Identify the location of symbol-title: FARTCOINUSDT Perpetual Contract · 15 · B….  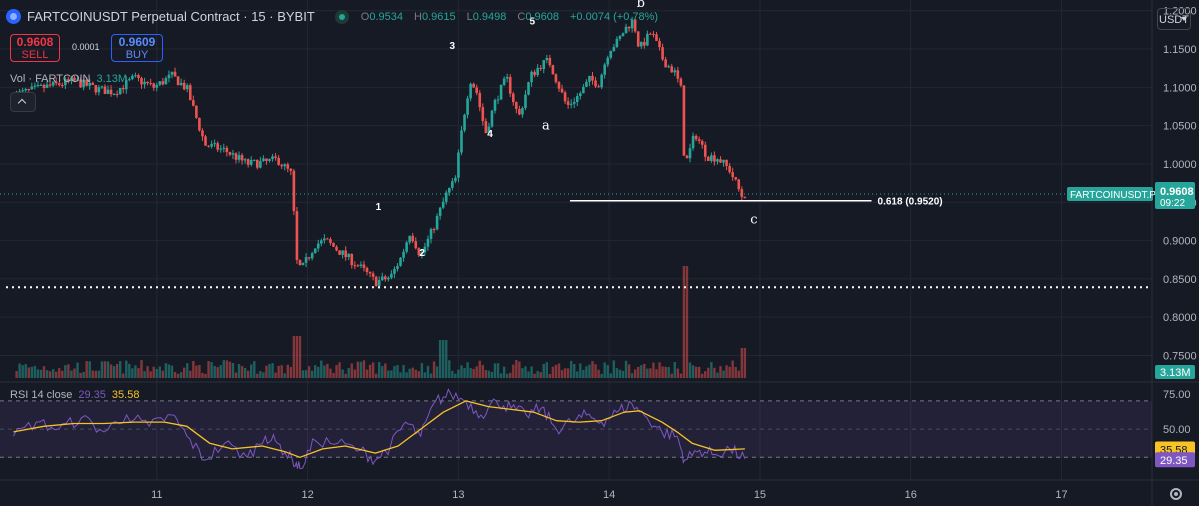
(171, 16).